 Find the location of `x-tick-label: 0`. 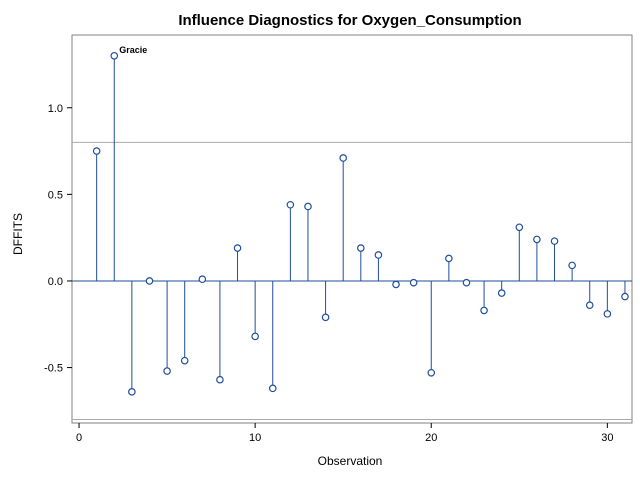

x-tick-label: 0 is located at coordinates (79, 438).